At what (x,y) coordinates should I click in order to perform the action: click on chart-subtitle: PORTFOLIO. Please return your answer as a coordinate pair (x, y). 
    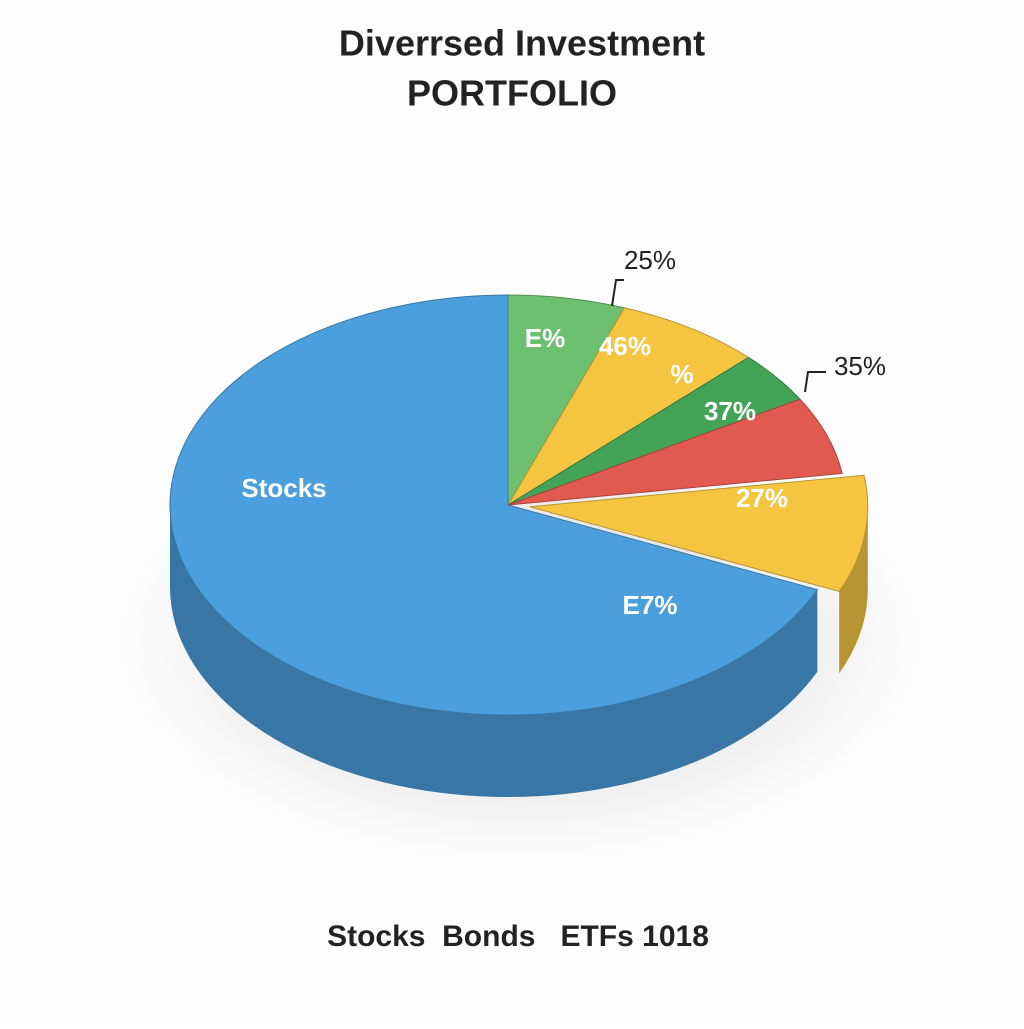
    Looking at the image, I should click on (512, 93).